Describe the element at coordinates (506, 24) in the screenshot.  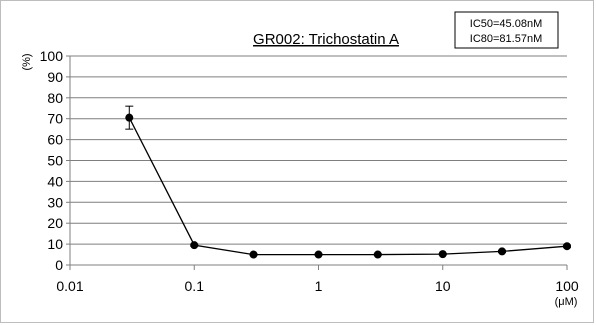
I see `ic50-annotation: IC50=45.08nM` at that location.